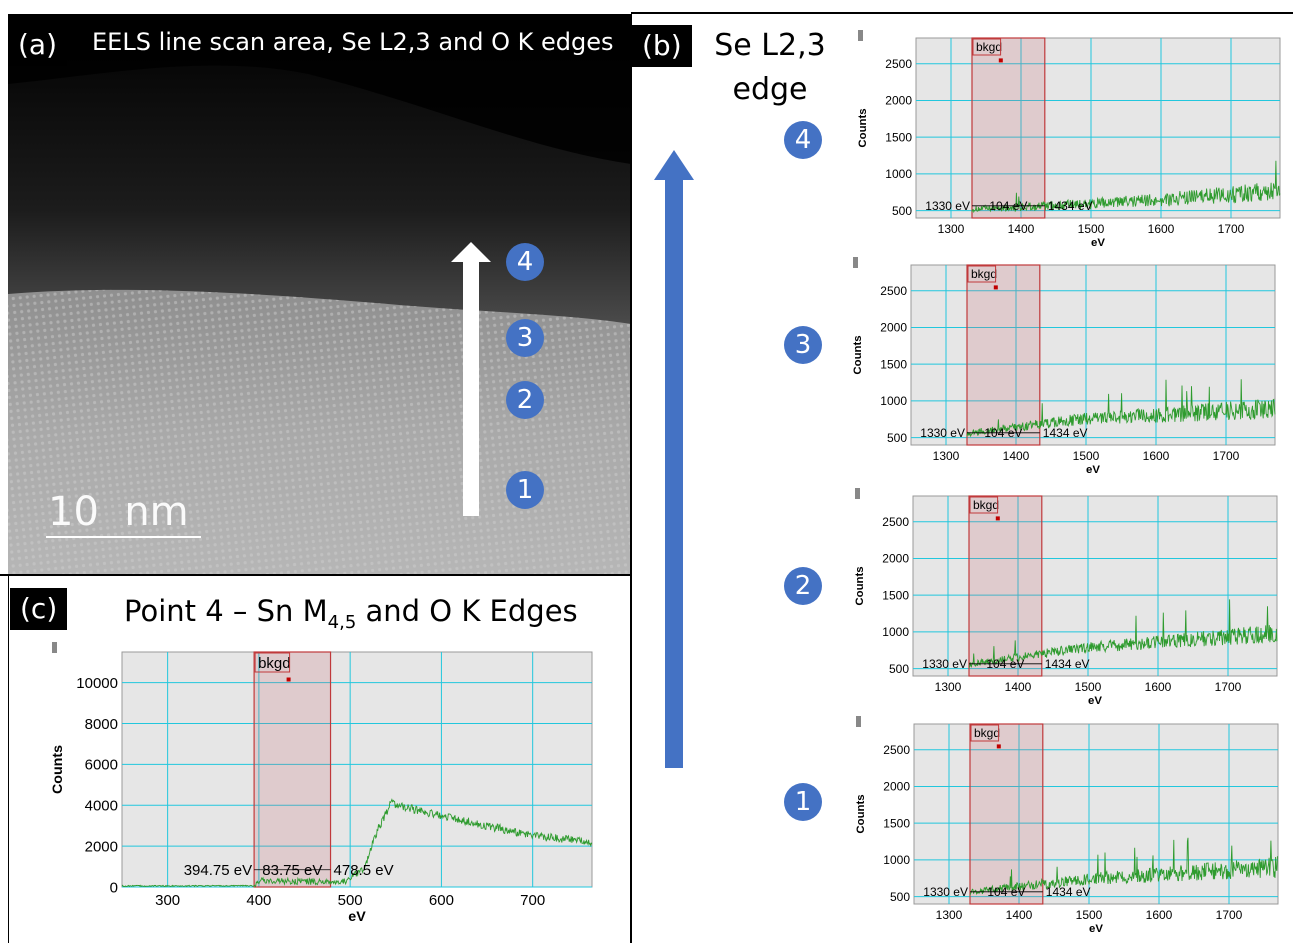 This screenshot has height=943, width=1293. I want to click on panel-c-title-main: Point 4 – Sn M, so click(226, 611).